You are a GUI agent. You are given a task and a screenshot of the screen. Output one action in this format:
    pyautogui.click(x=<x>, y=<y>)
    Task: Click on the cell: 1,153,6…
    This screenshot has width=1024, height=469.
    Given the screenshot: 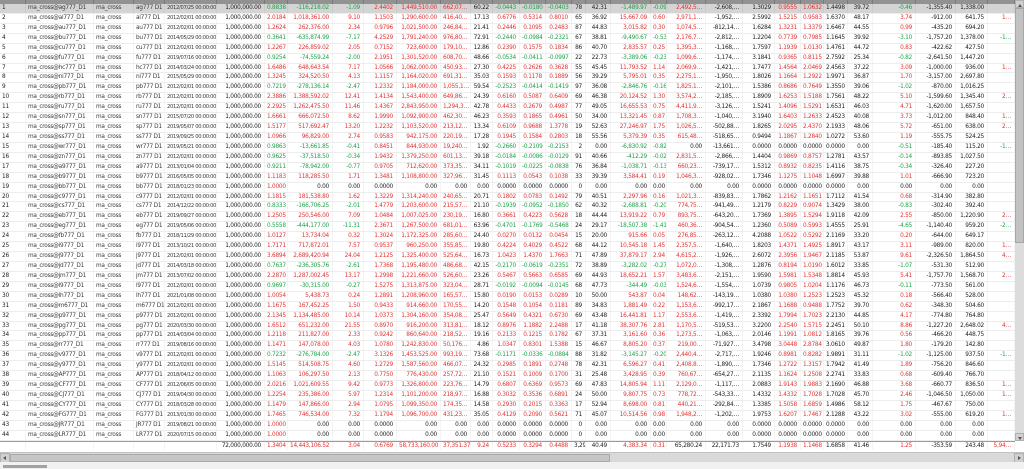 What is the action you would take?
    pyautogui.click(x=686, y=306)
    